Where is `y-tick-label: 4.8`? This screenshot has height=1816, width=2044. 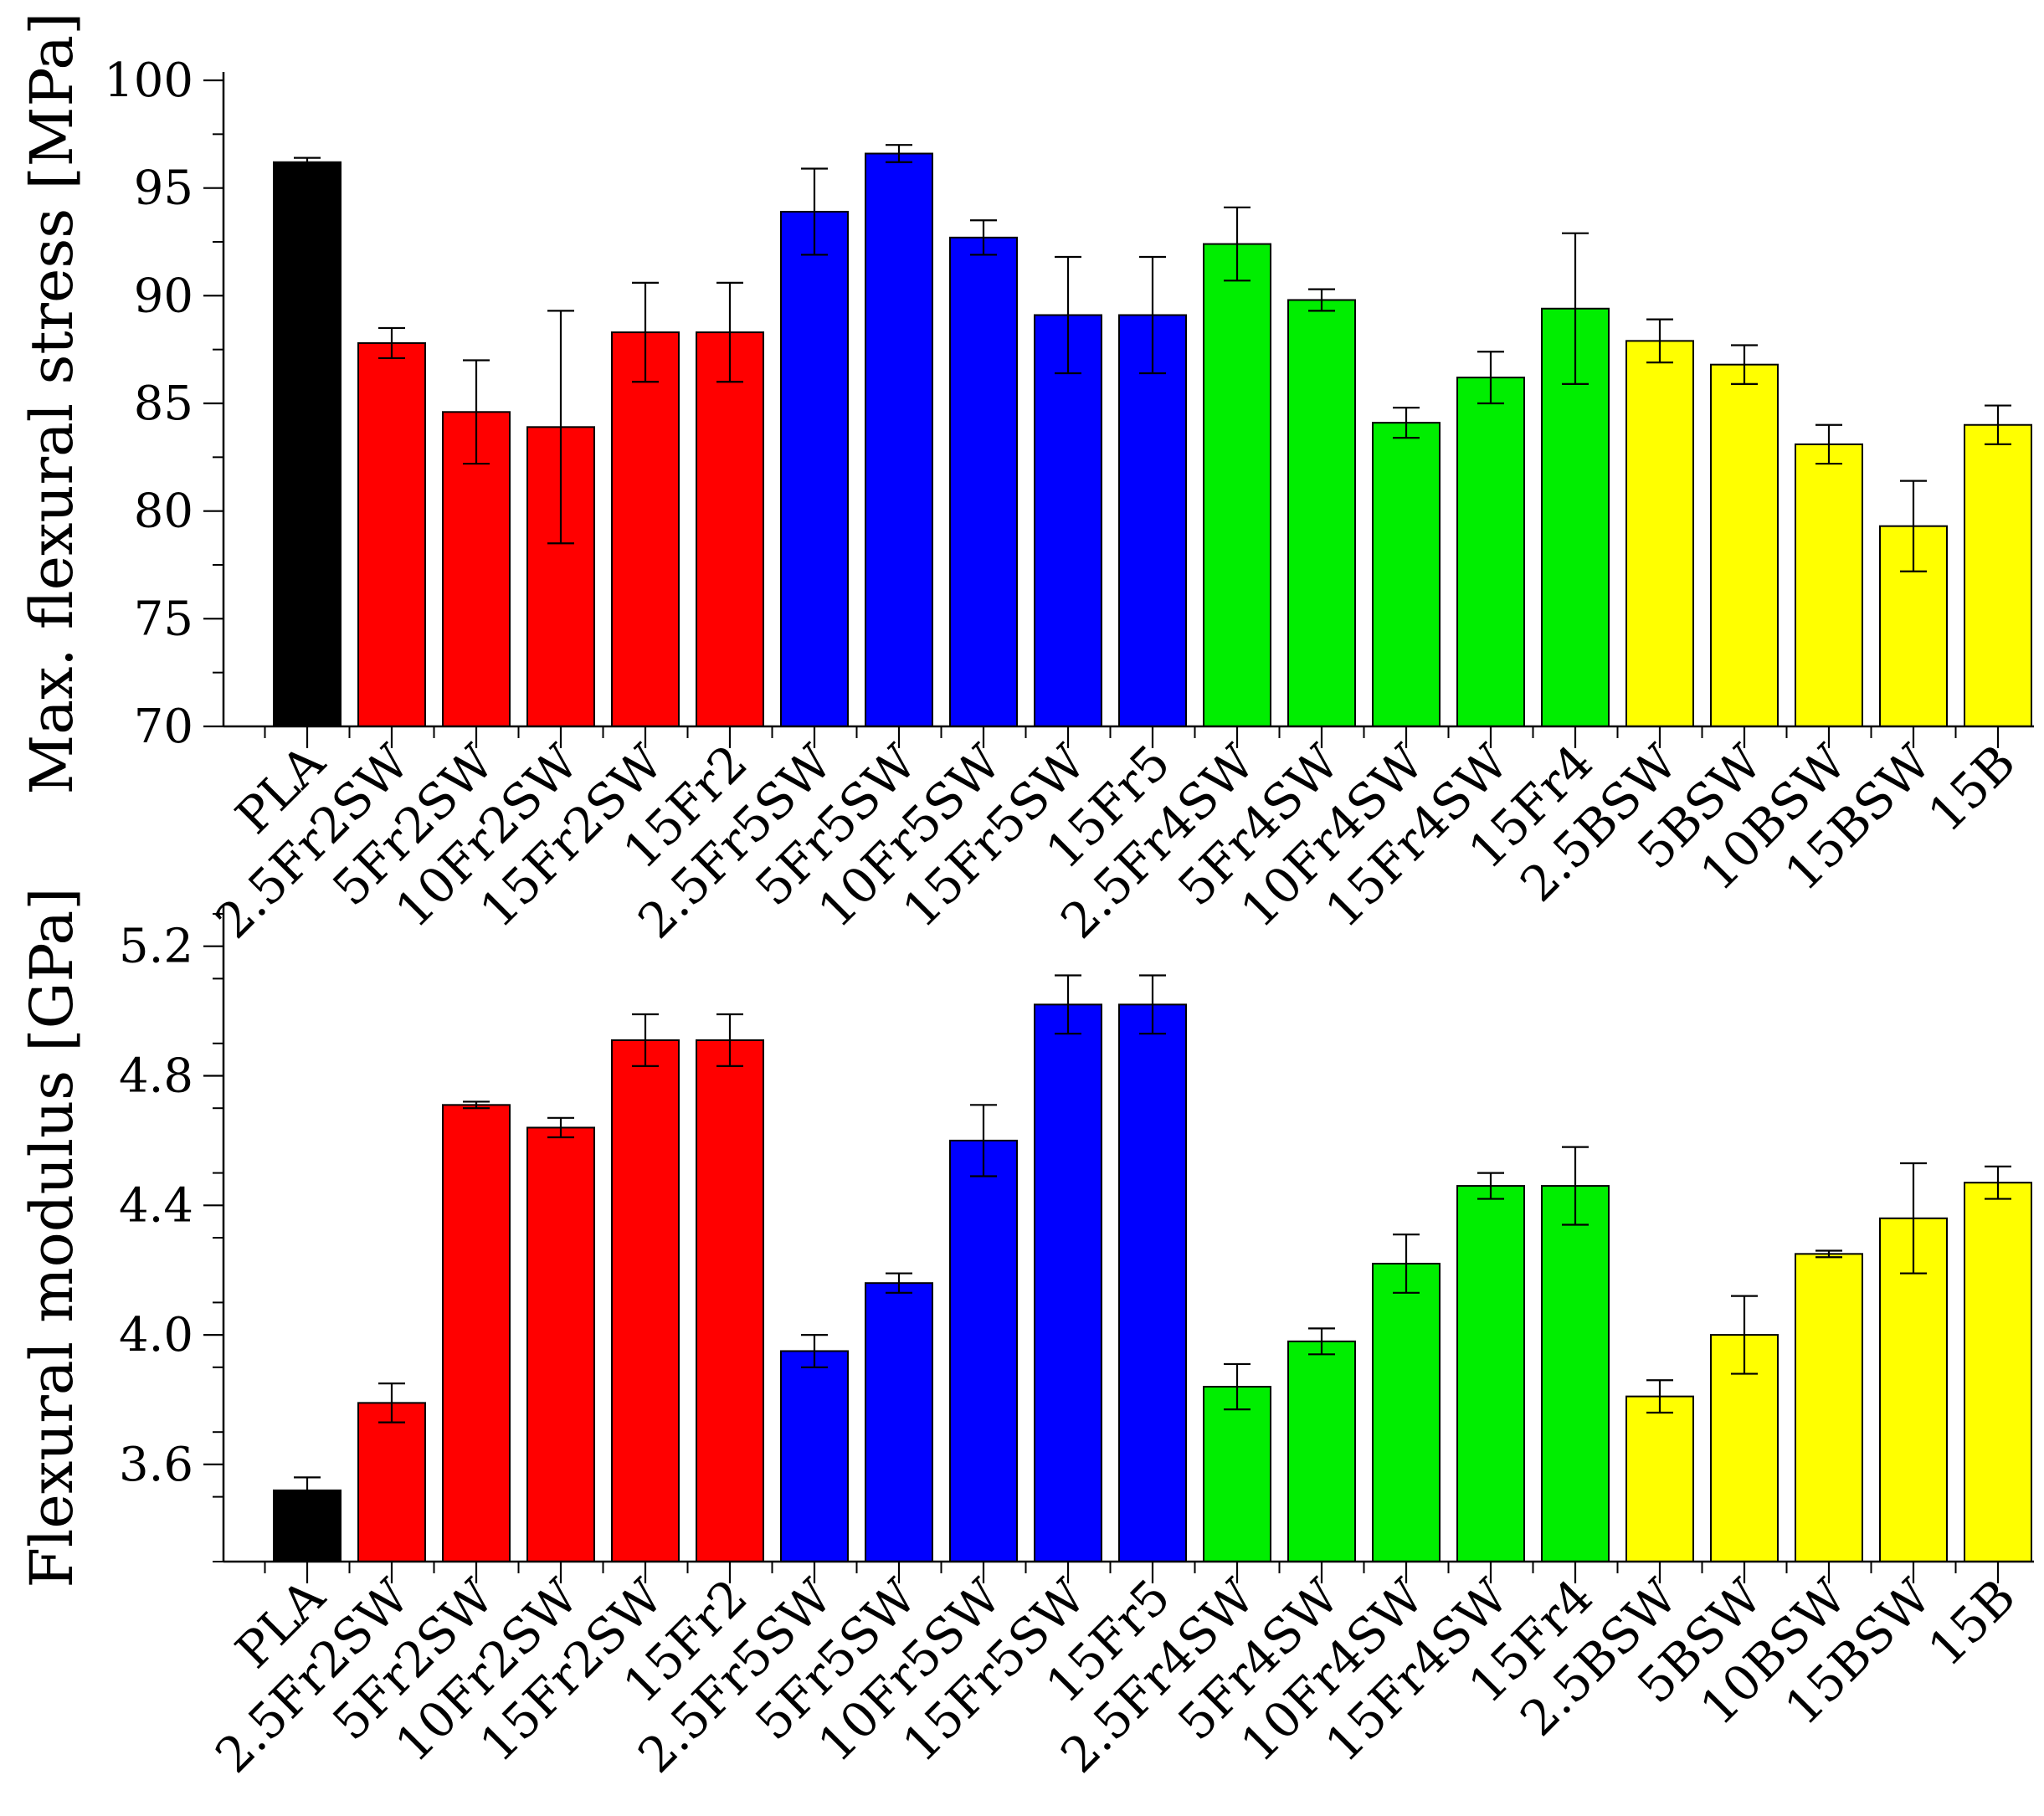
y-tick-label: 4.8 is located at coordinates (156, 1076).